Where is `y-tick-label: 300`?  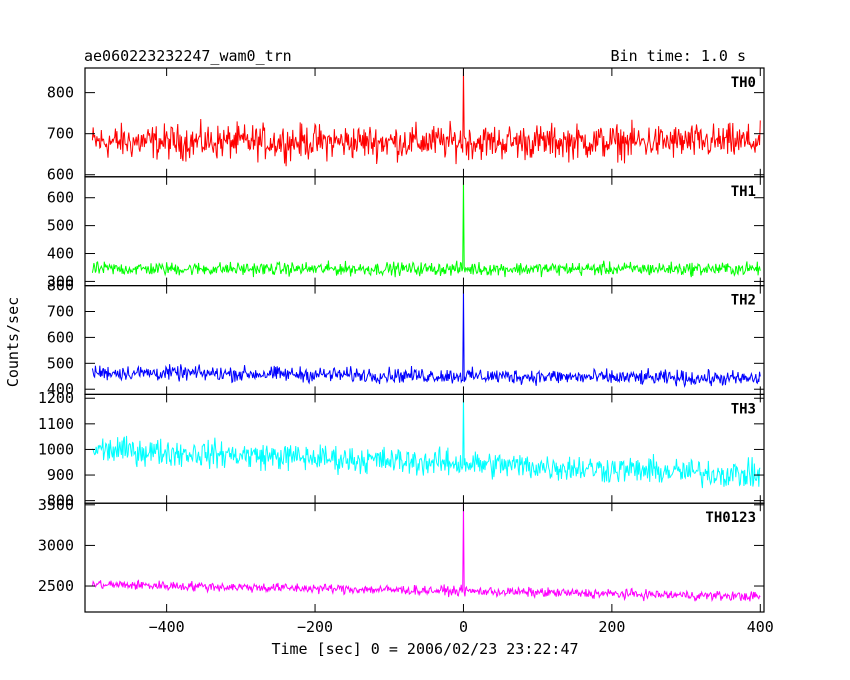
y-tick-label: 300 is located at coordinates (60, 281).